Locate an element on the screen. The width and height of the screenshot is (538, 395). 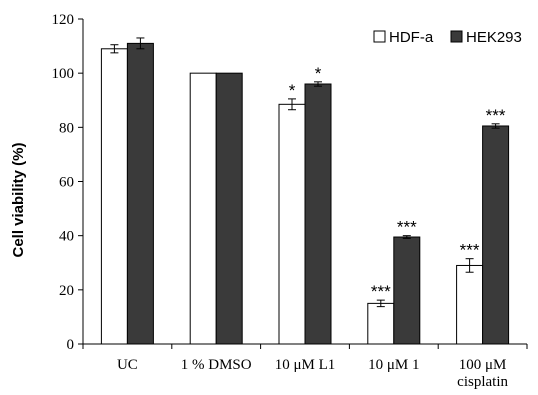
legend: HDF-a HEK293 is located at coordinates (447, 37).